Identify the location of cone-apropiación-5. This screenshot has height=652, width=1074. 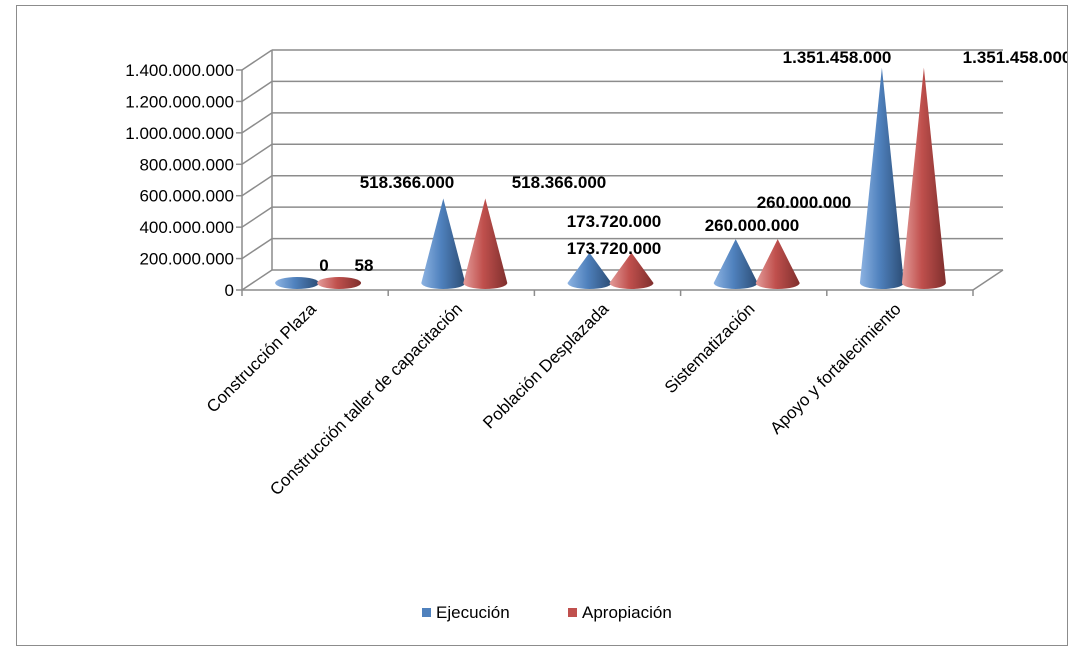
(923, 178).